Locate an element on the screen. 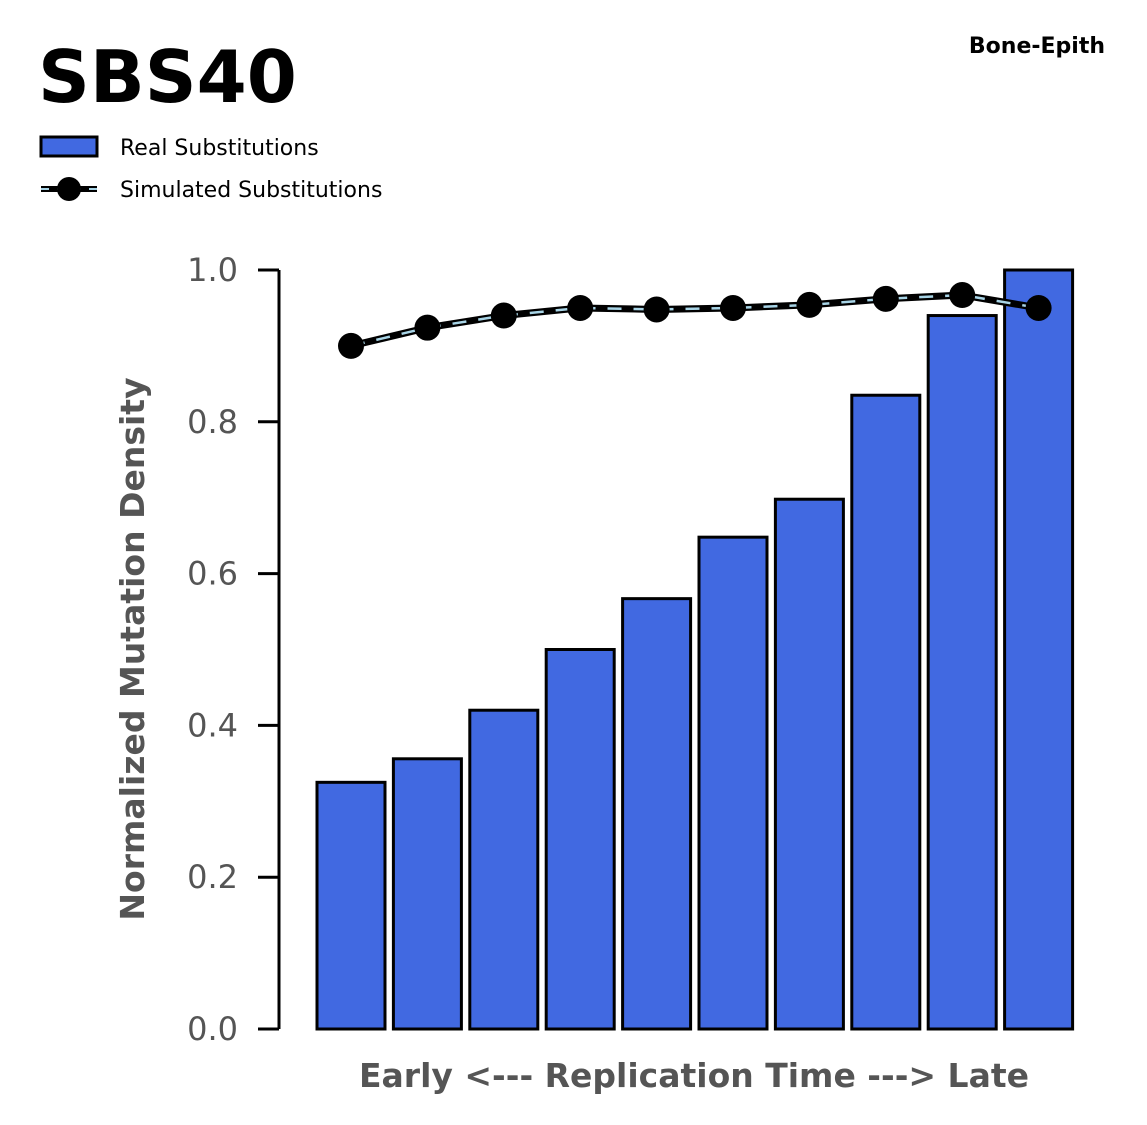  legend-bar-swatch is located at coordinates (69, 146).